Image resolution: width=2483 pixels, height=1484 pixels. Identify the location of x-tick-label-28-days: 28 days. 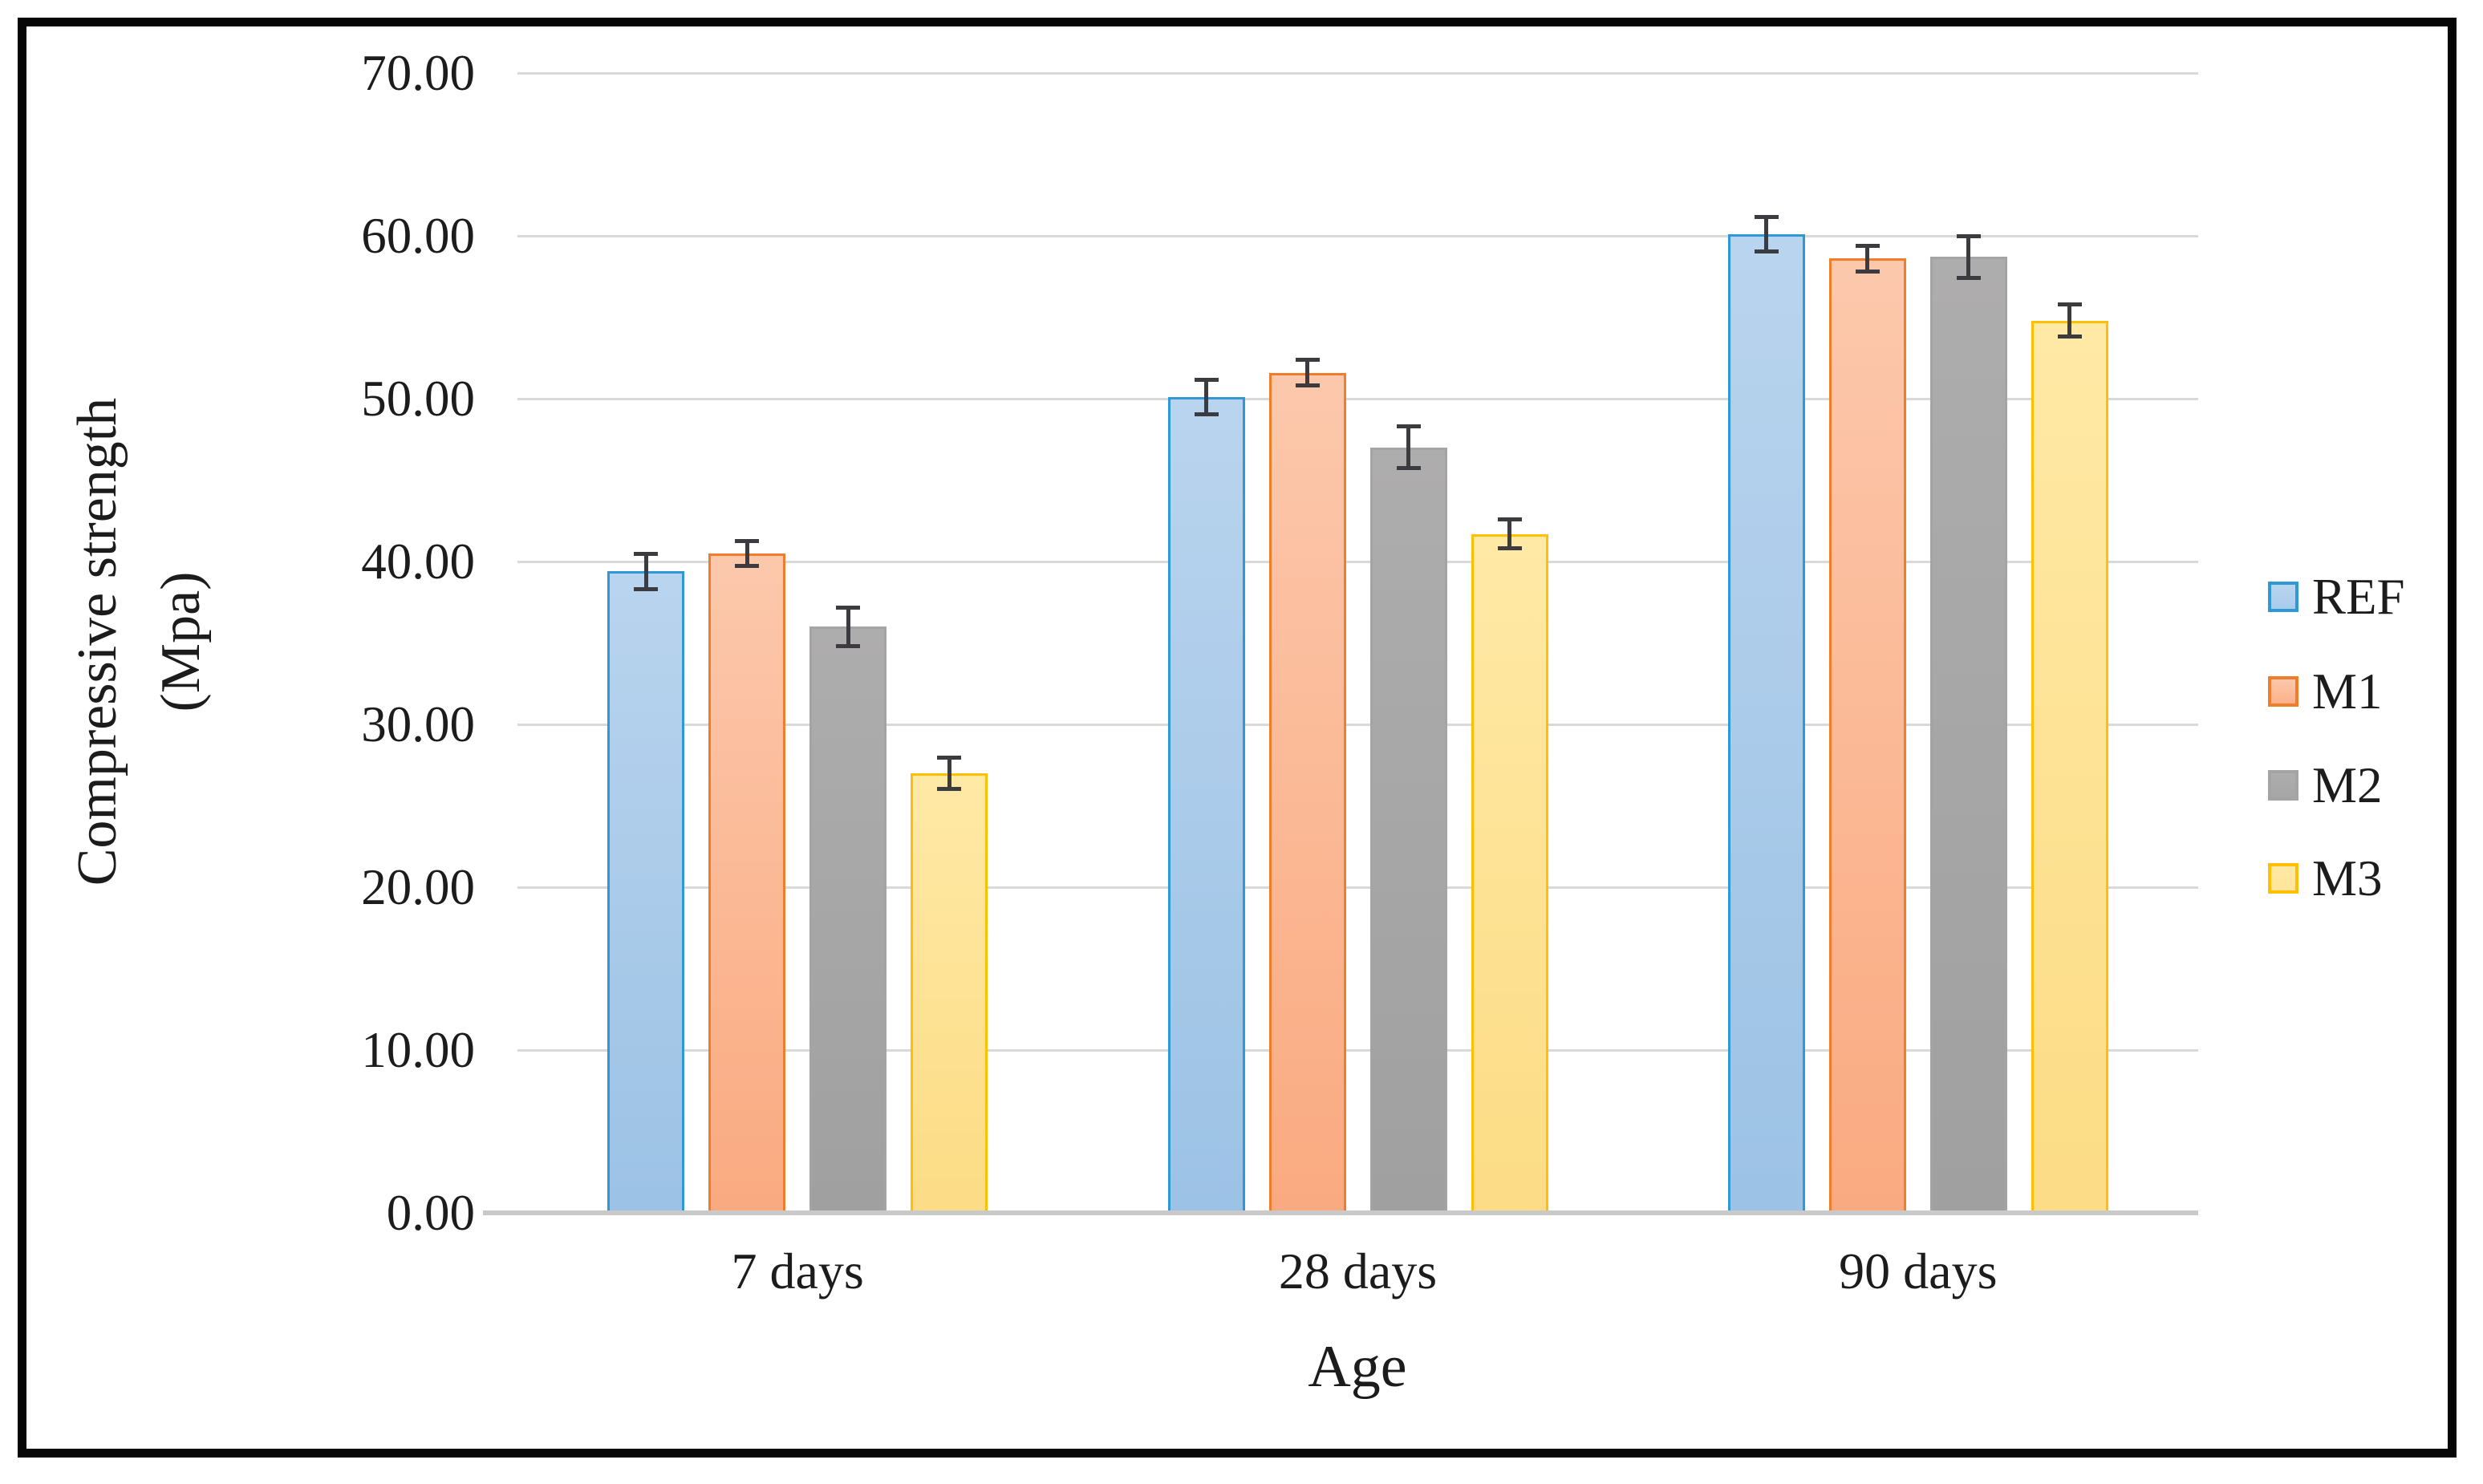
(1358, 1271).